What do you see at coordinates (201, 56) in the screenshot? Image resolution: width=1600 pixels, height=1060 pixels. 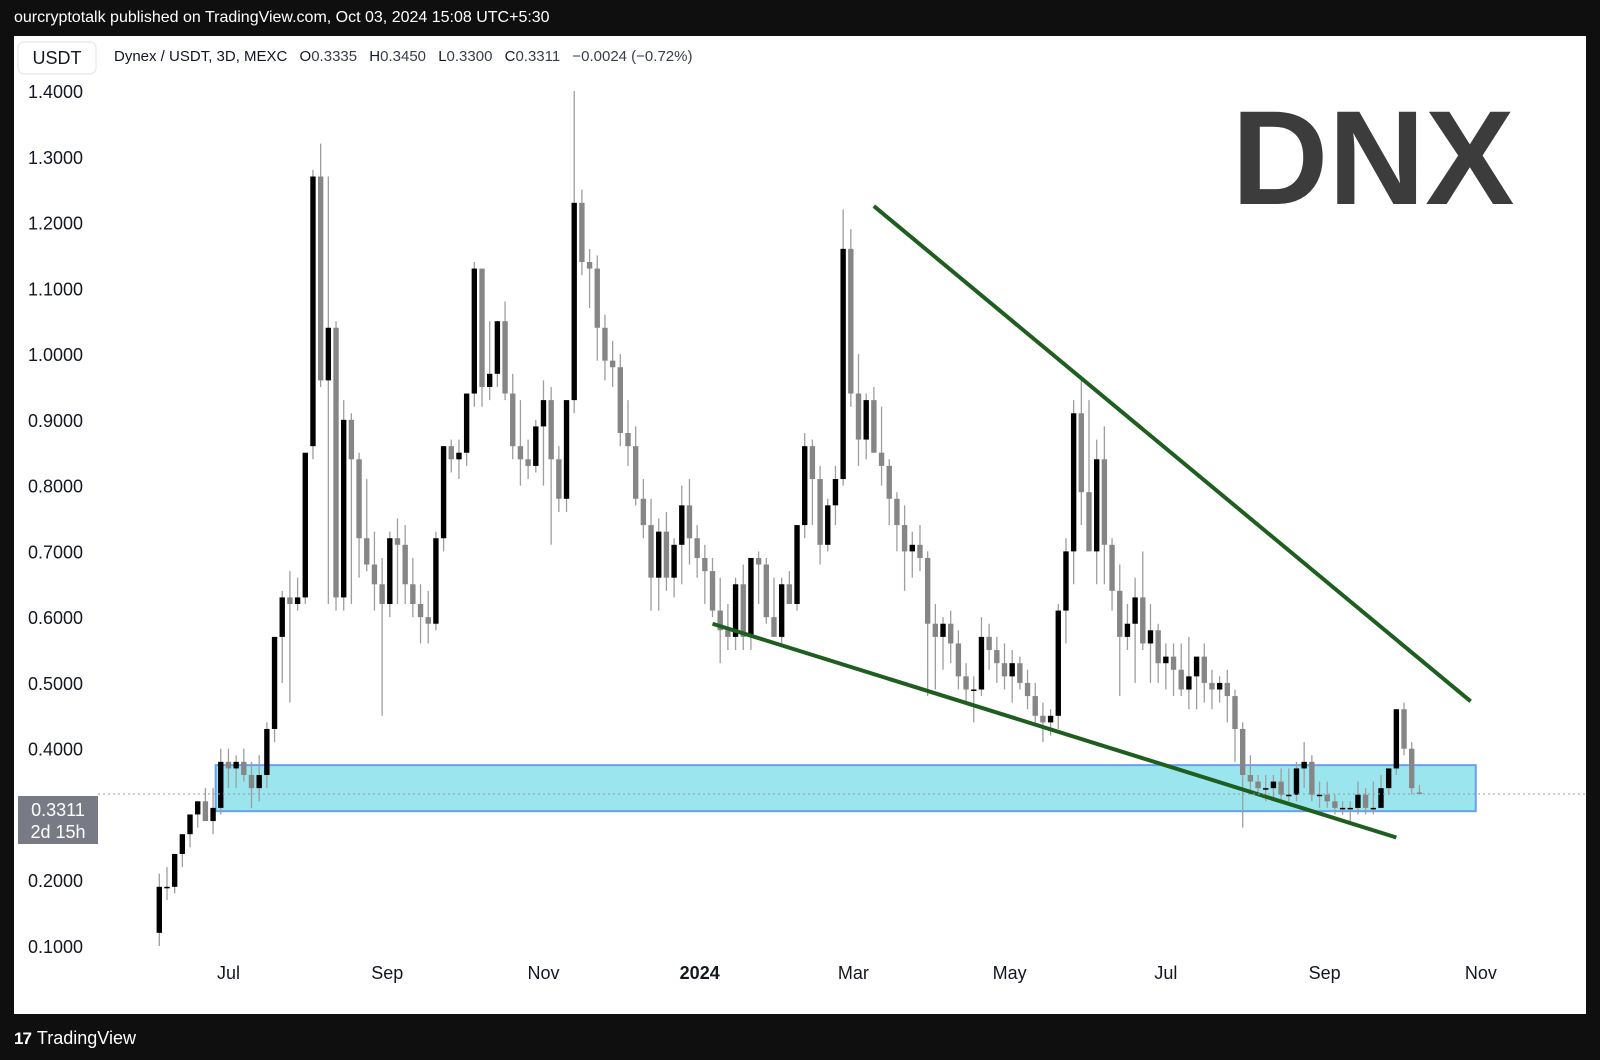 I see `symbol-name: Dynex / USDT, 3D, MEXC` at bounding box center [201, 56].